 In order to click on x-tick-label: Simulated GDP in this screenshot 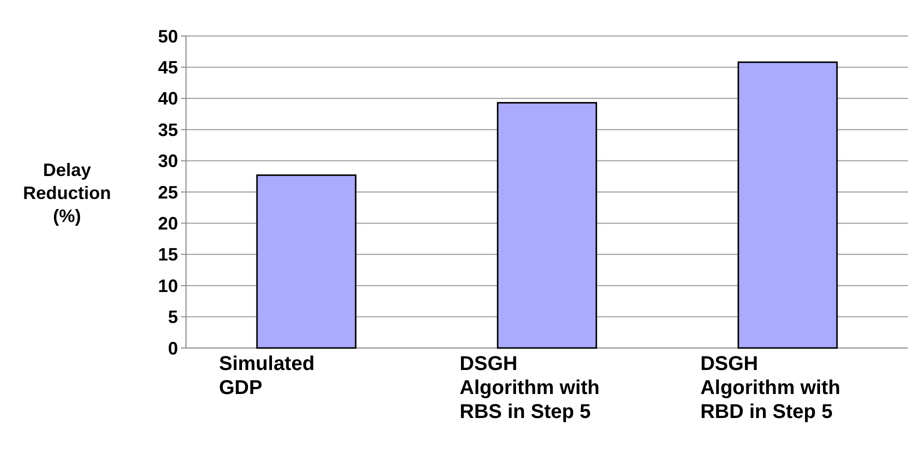, I will do `click(266, 376)`.